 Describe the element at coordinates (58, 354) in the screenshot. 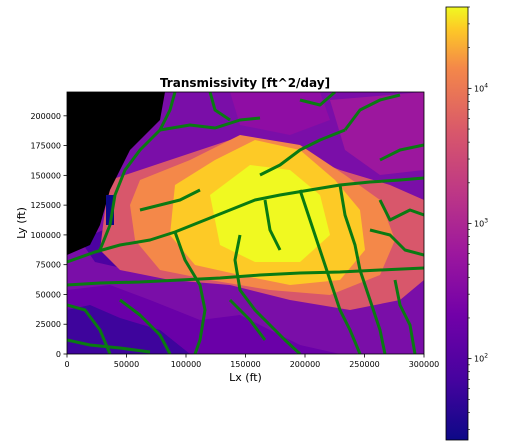

I see `y-tick-label: 0` at that location.